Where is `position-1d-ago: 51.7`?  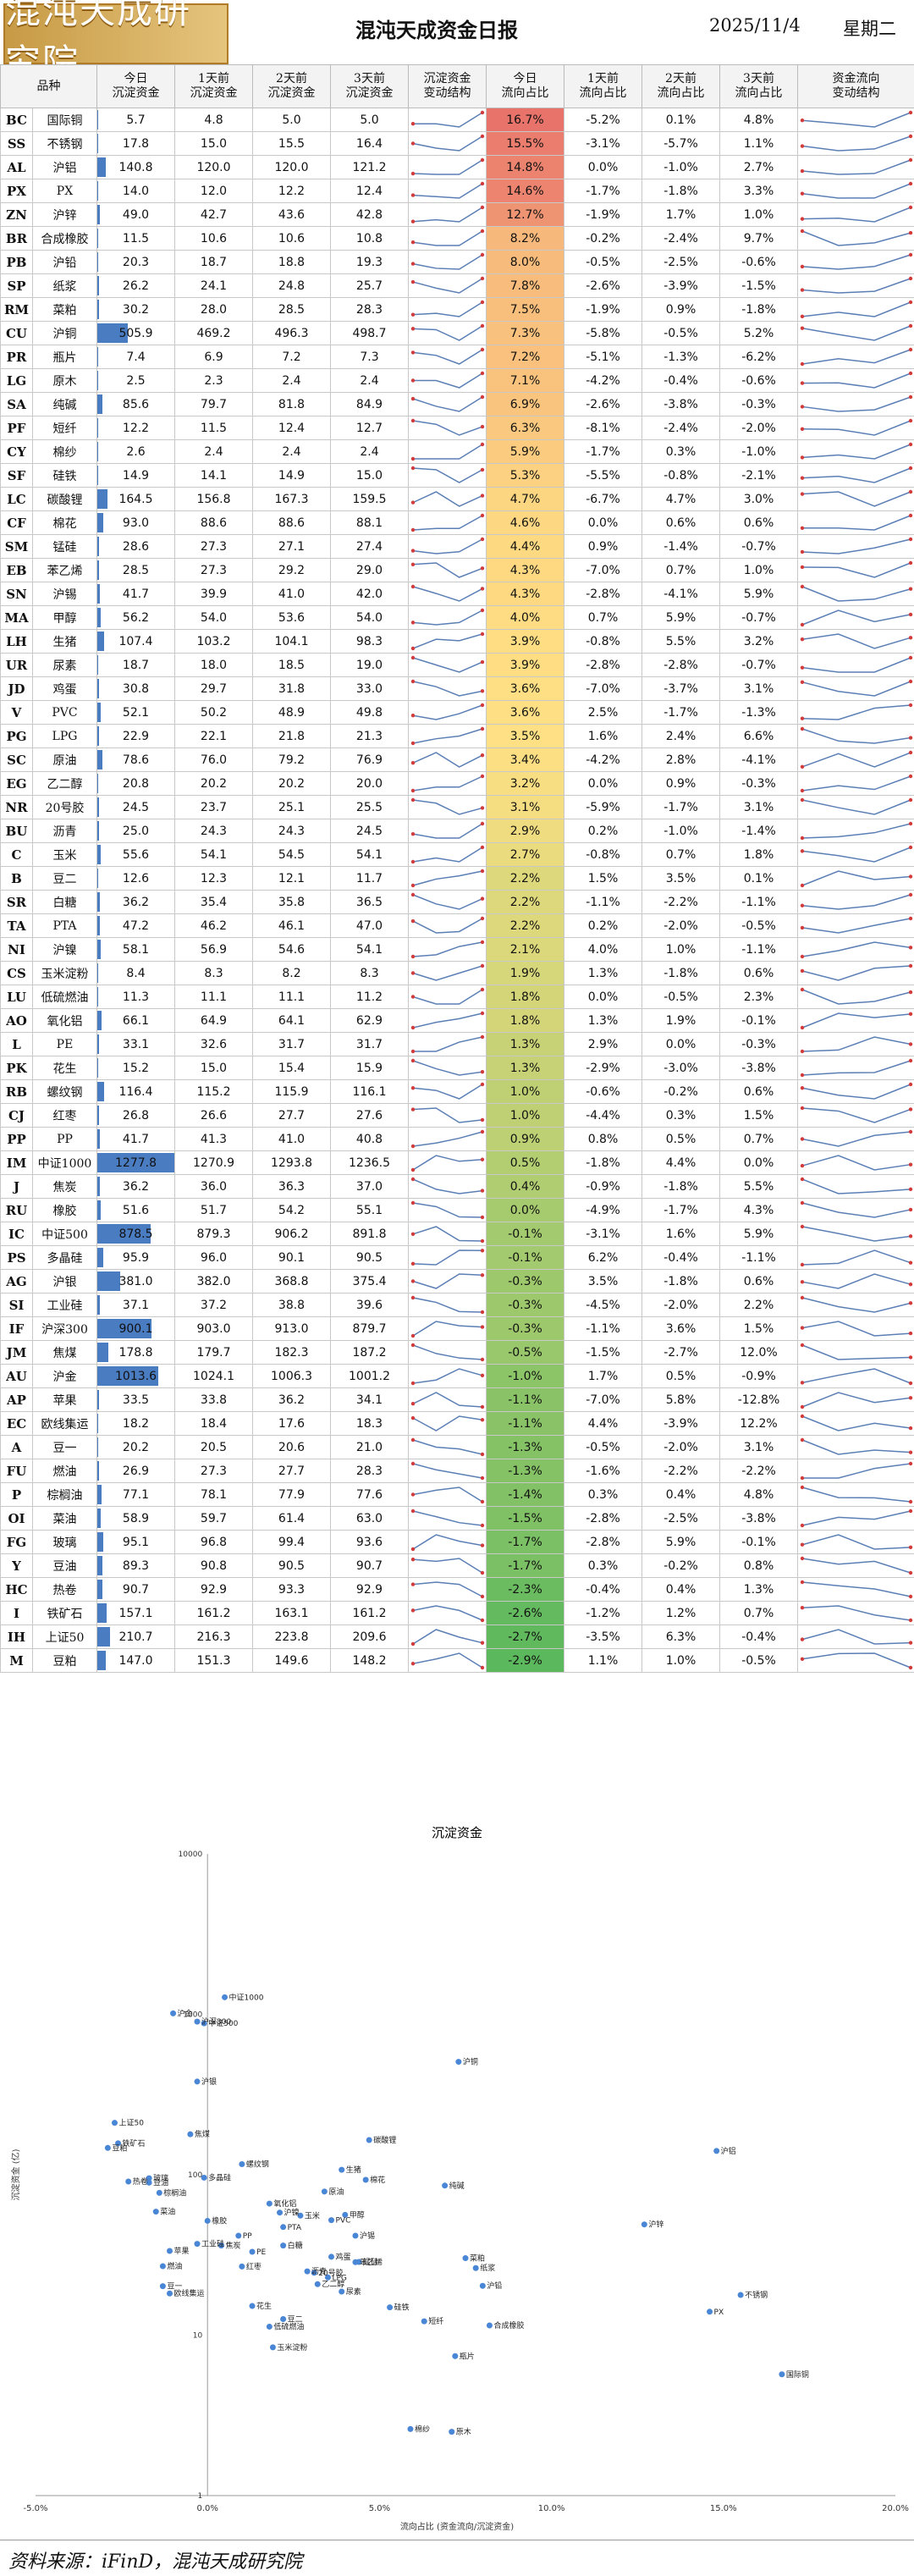 position-1d-ago: 51.7 is located at coordinates (213, 1210).